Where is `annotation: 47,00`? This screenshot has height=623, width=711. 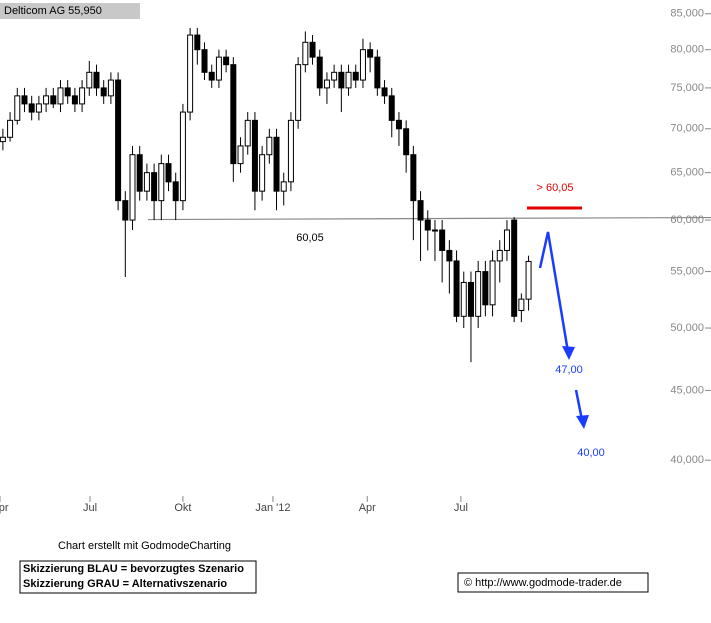 annotation: 47,00 is located at coordinates (569, 370).